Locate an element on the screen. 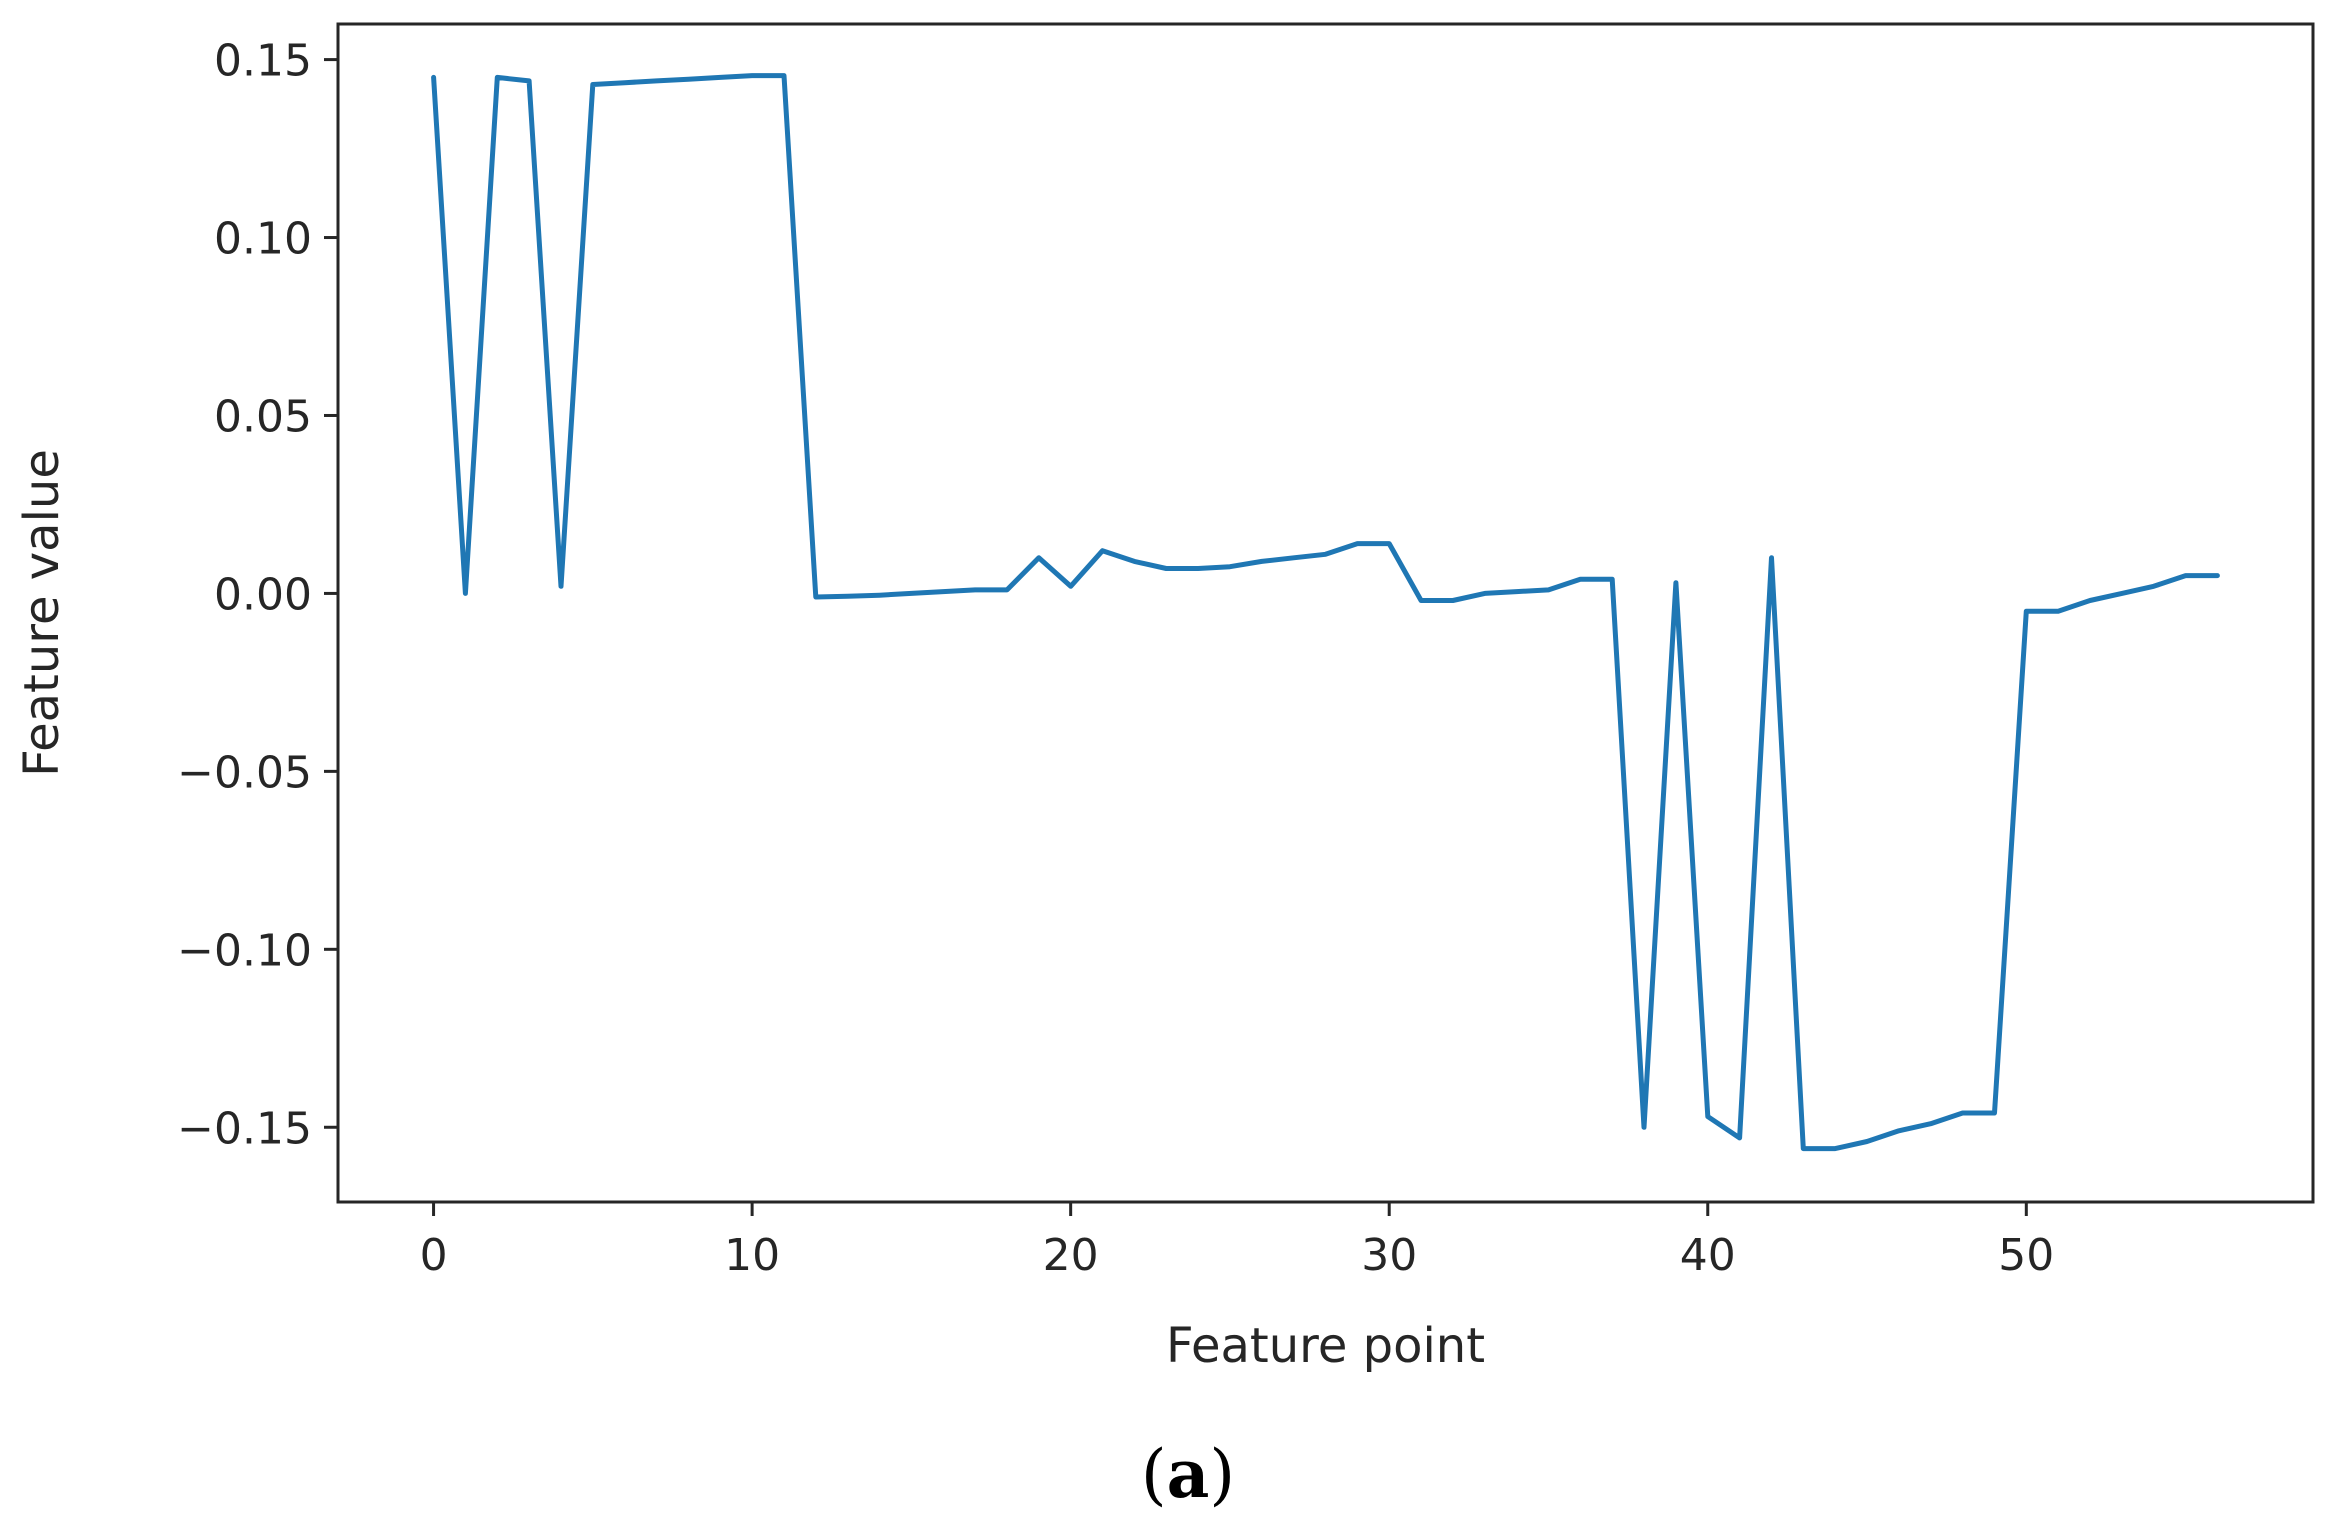 The height and width of the screenshot is (1532, 2328). y-tick-label: 0.10 is located at coordinates (263, 239).